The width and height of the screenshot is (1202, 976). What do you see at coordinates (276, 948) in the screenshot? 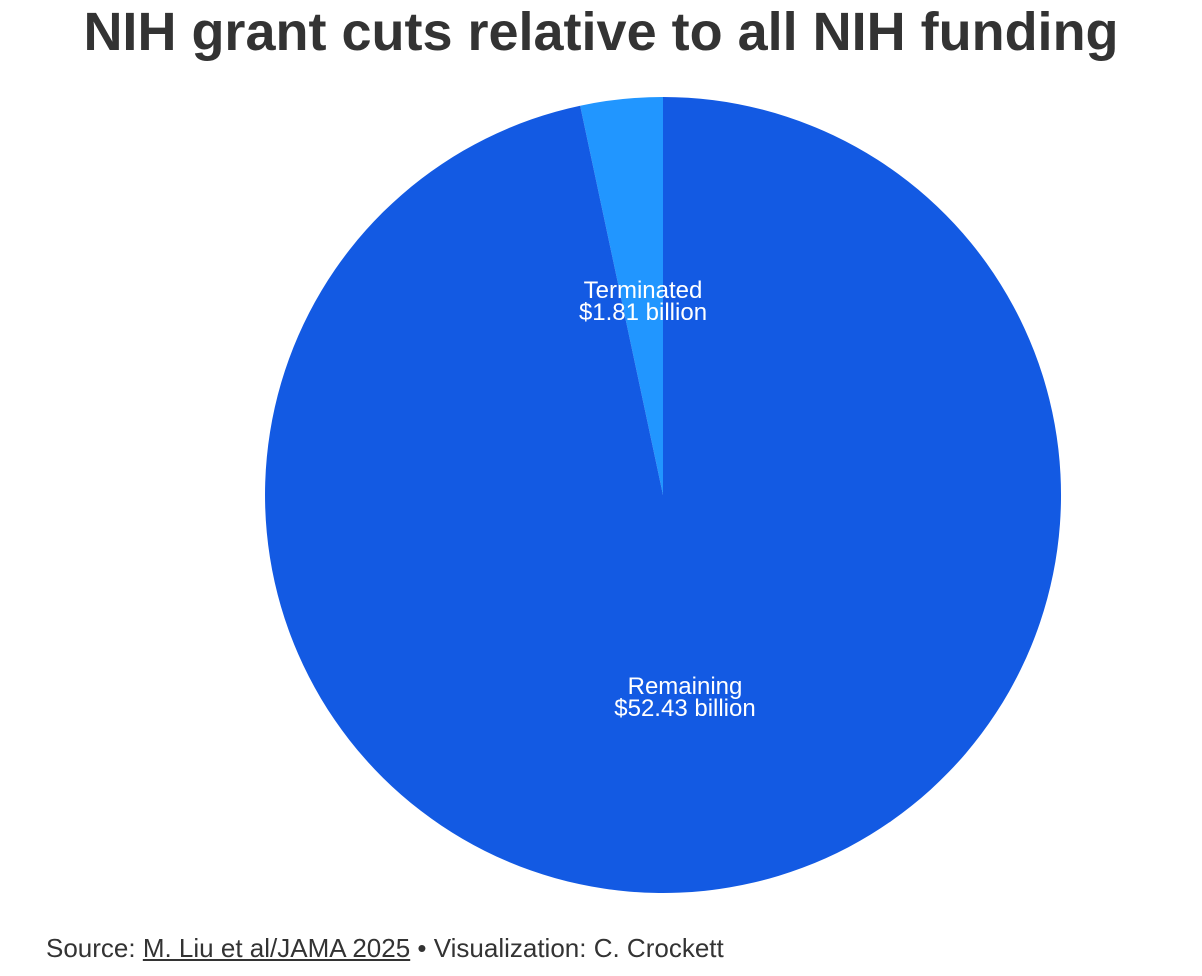
I see `source-link: M. Liu et al/JAMA 2025` at bounding box center [276, 948].